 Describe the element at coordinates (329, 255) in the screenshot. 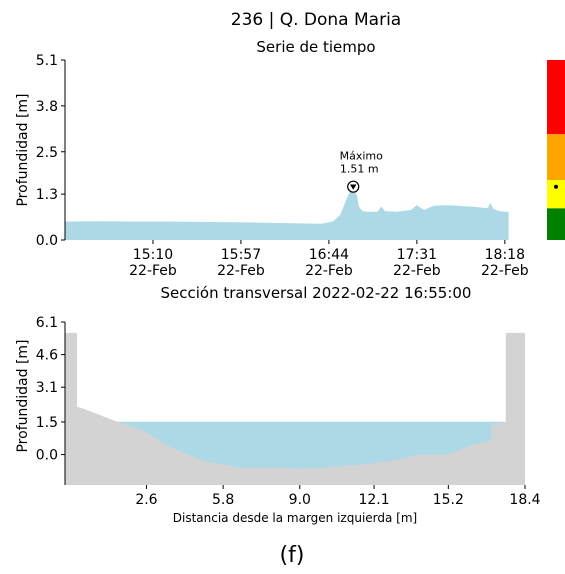

I see `x-tick-time-label: 16:44` at that location.